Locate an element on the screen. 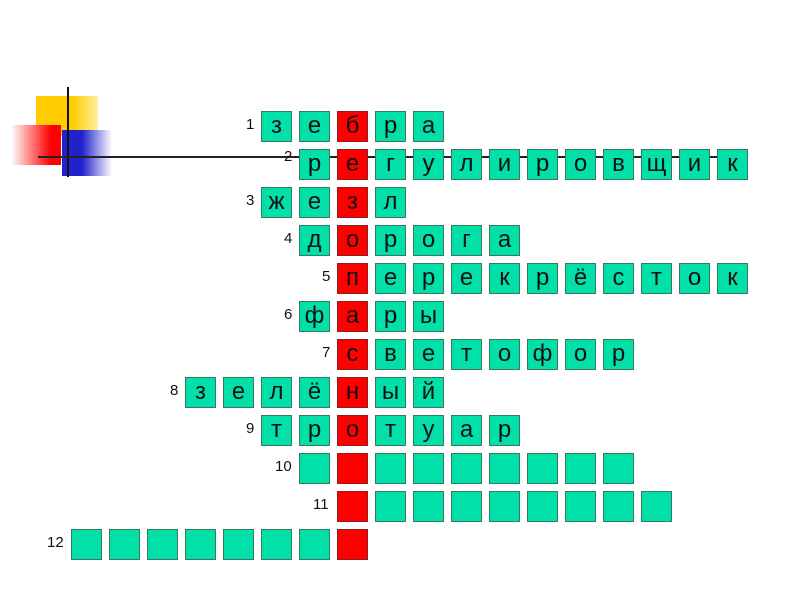 The height and width of the screenshot is (600, 800). key-cell: н is located at coordinates (352, 392).